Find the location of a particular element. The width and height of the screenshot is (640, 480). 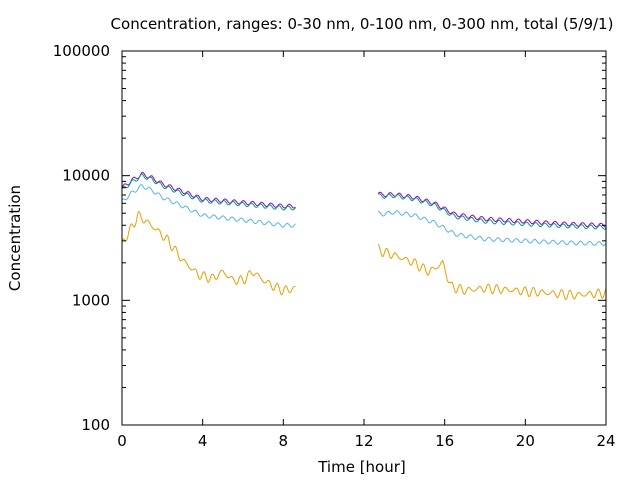

x-tick-label: 12 is located at coordinates (363, 441).